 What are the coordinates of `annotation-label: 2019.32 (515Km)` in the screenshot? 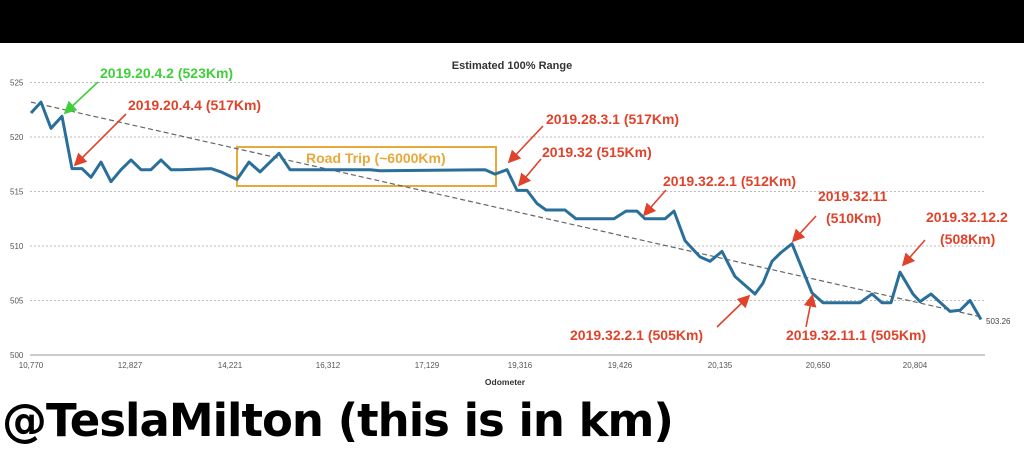 It's located at (597, 152).